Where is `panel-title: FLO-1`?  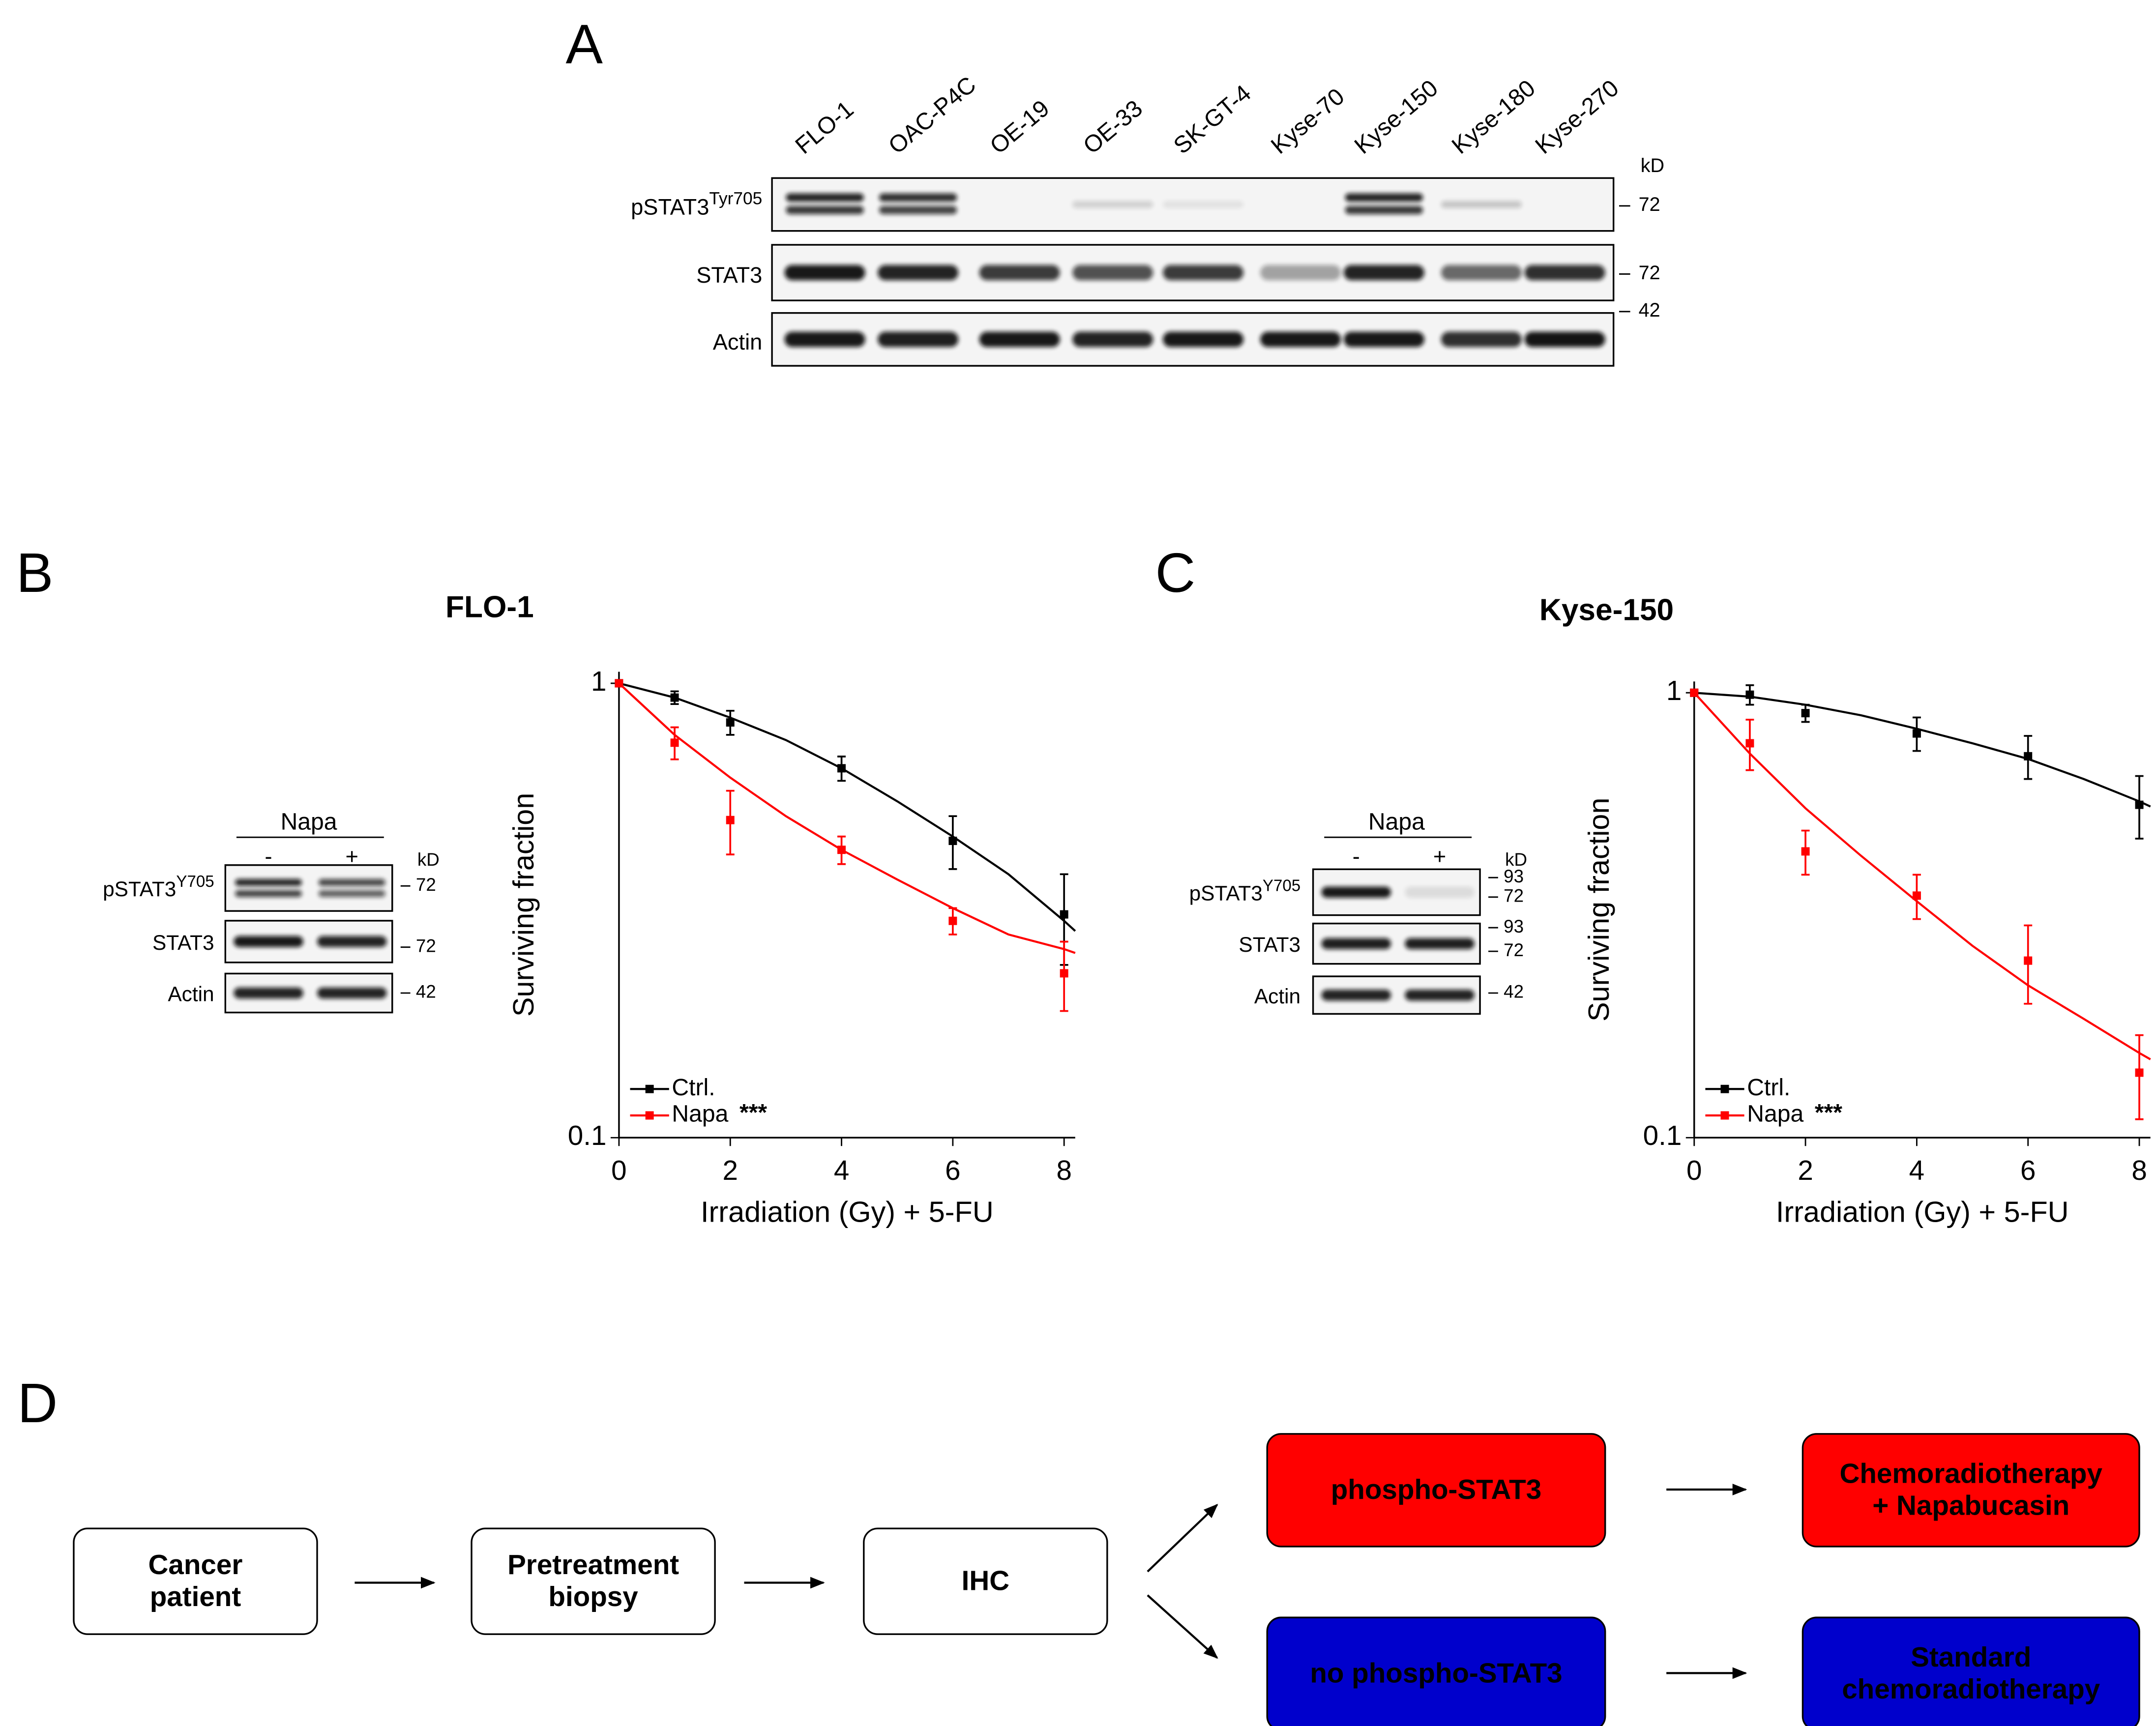 panel-title: FLO-1 is located at coordinates (490, 607).